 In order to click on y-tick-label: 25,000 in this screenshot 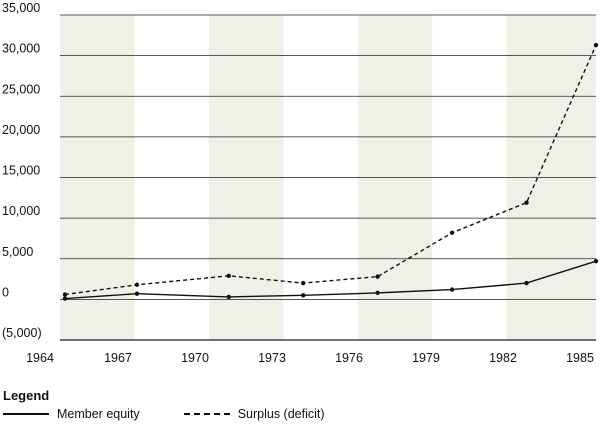, I will do `click(21, 89)`.